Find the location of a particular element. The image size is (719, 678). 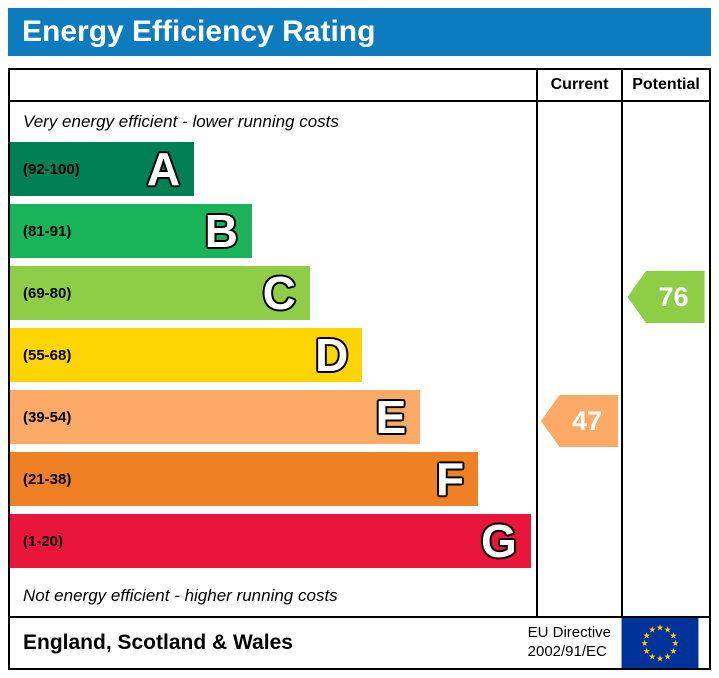

band-range-e: (39-54) is located at coordinates (47, 417).